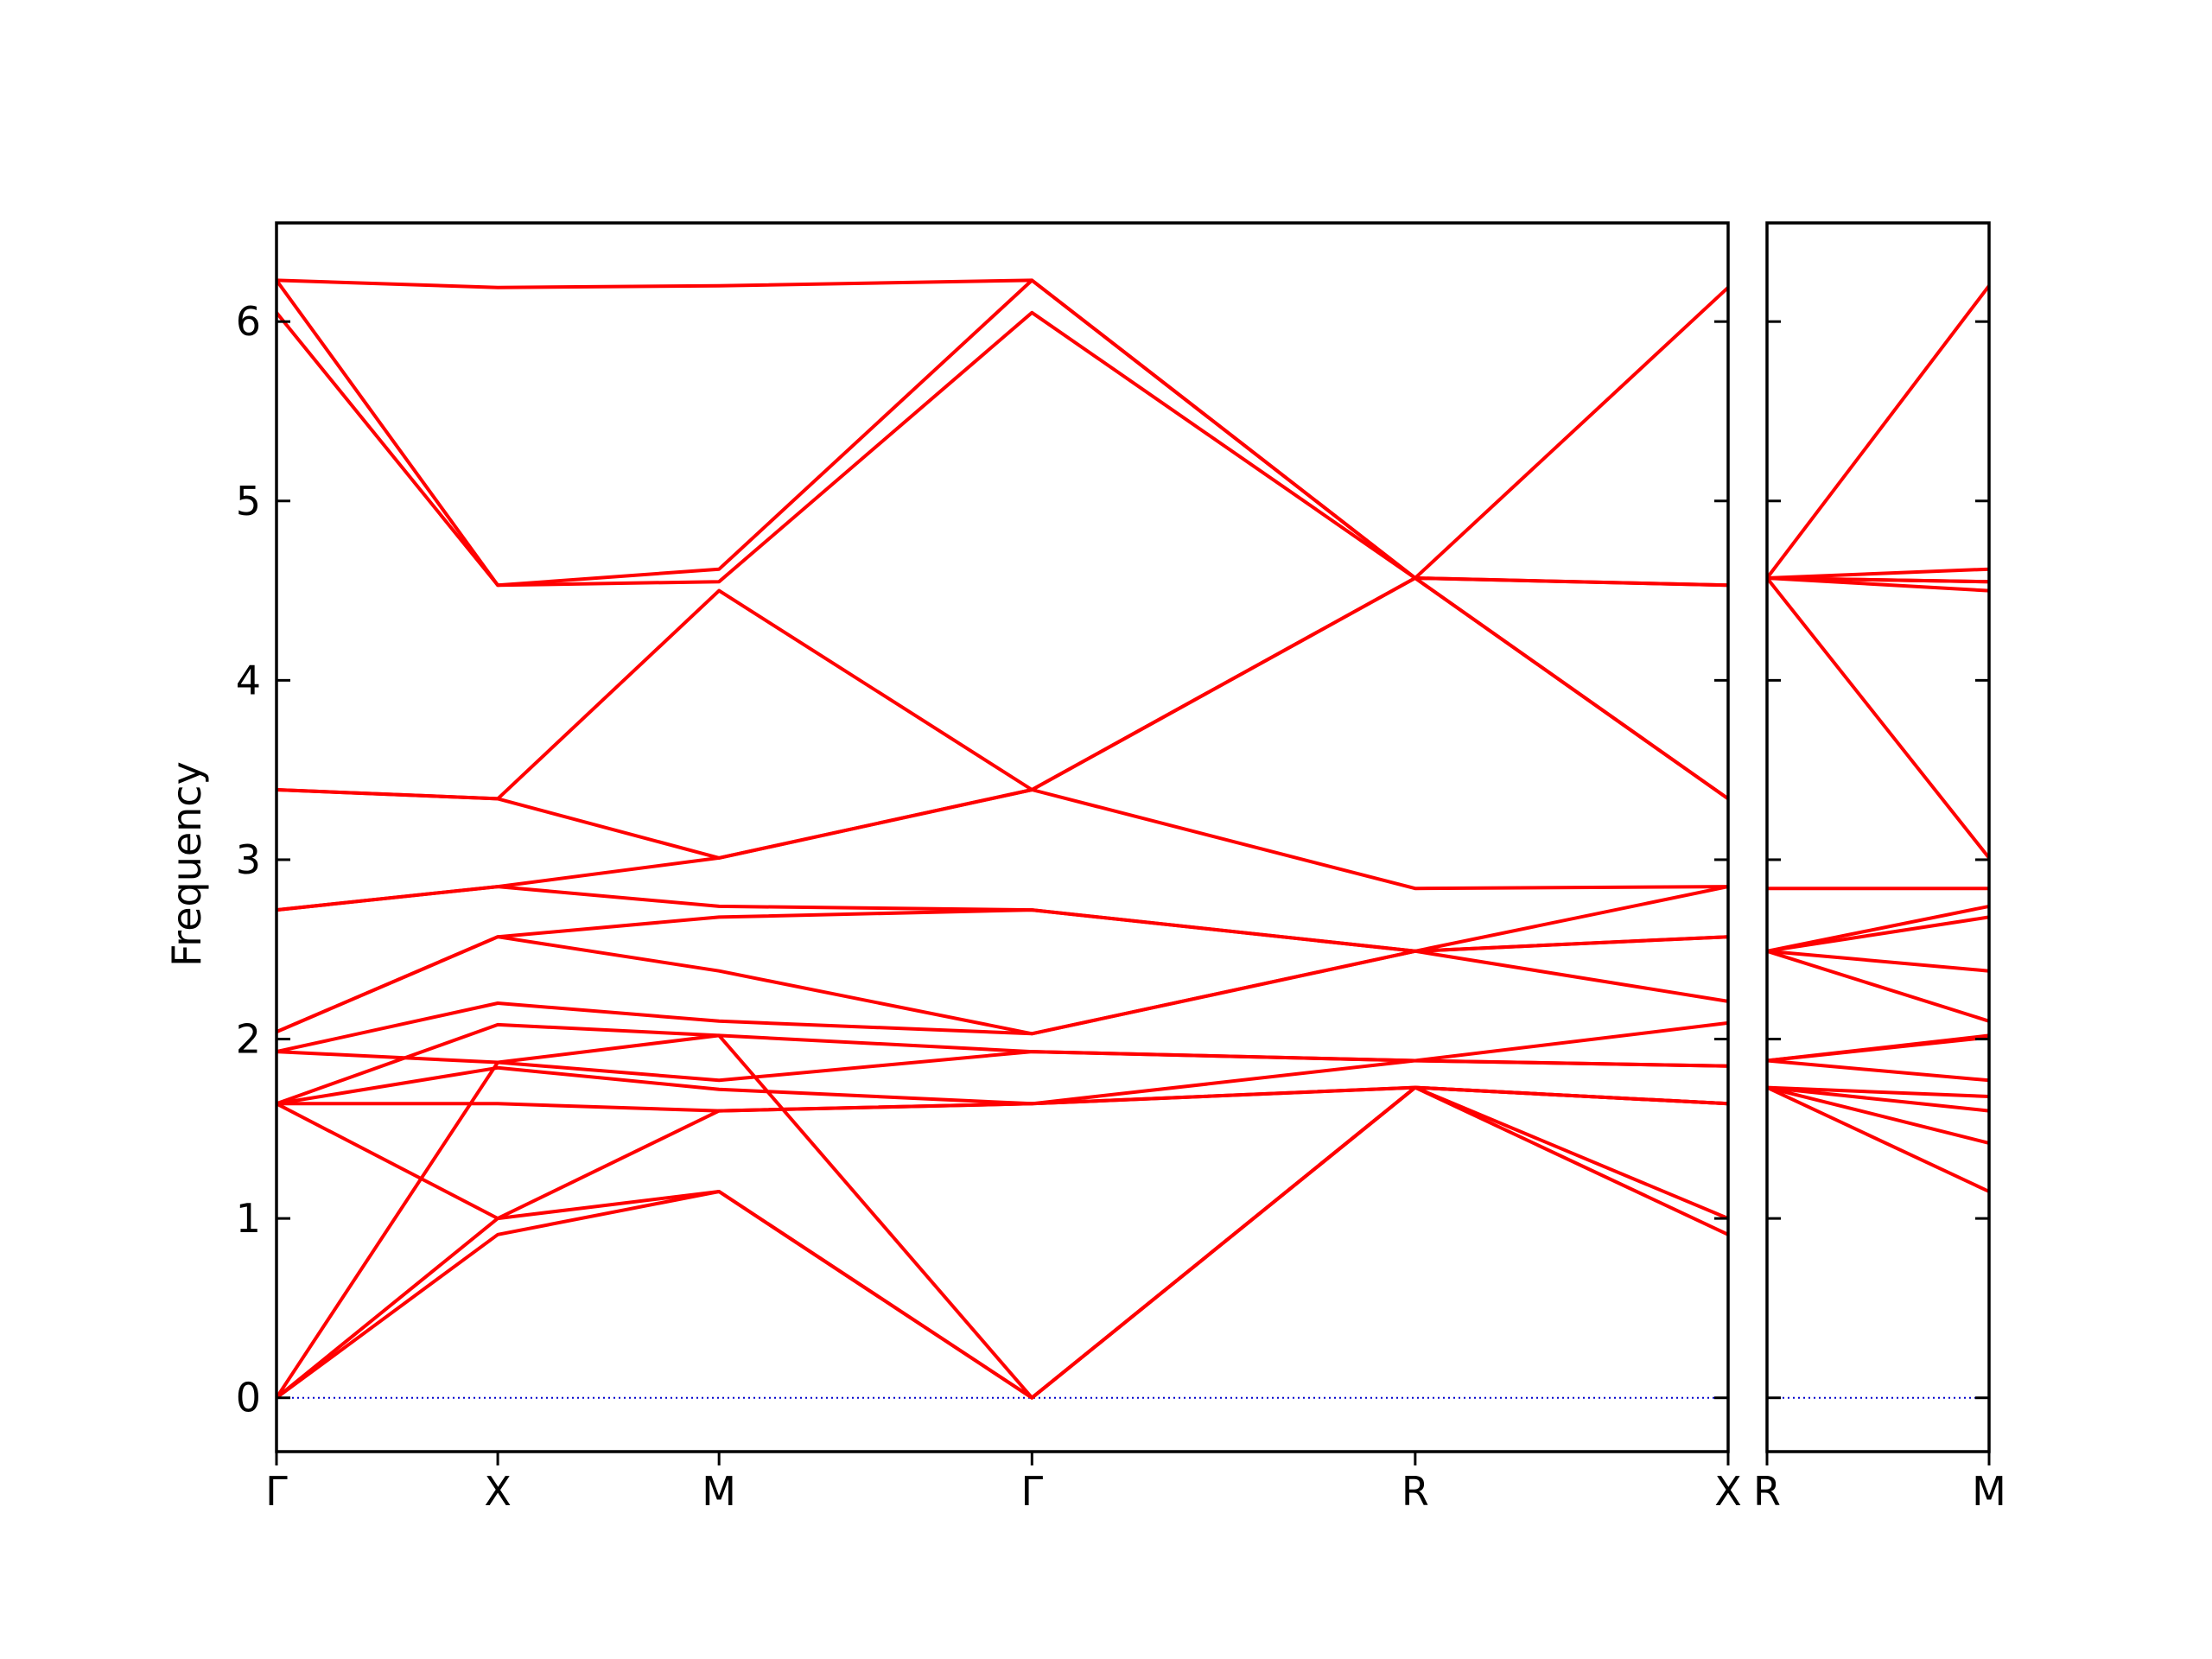  I want to click on y-tick-label: 3, so click(248, 859).